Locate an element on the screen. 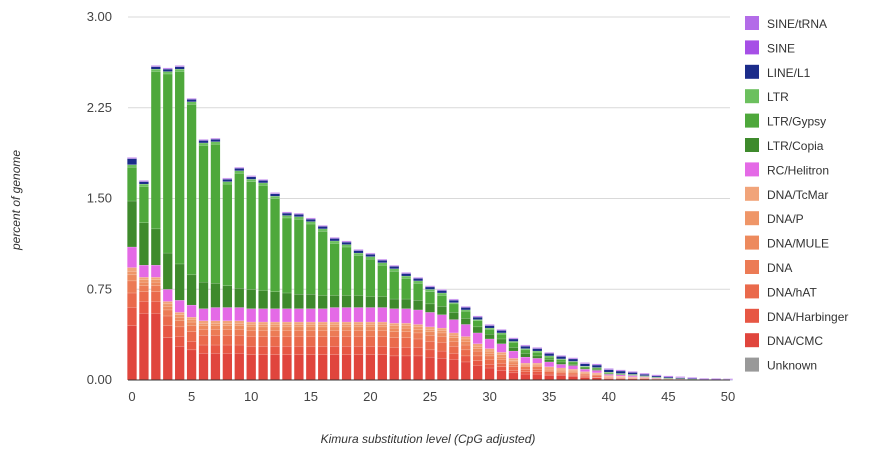  x-tick-label: 30 is located at coordinates (489, 396).